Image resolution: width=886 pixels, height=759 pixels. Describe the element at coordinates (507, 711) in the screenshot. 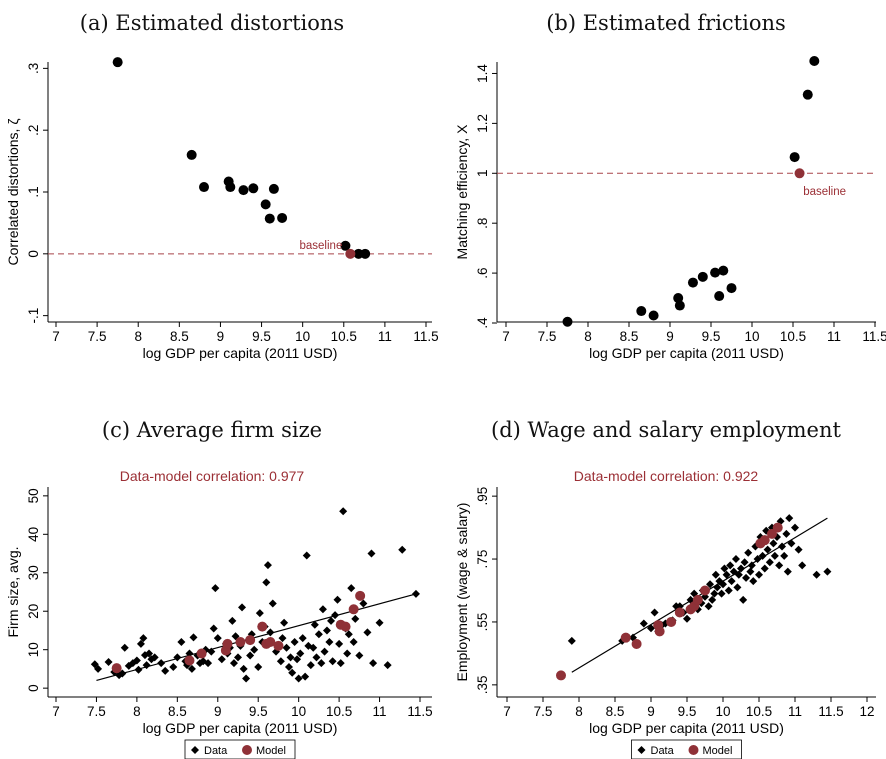

I see `x-tick-label-d: 7` at that location.